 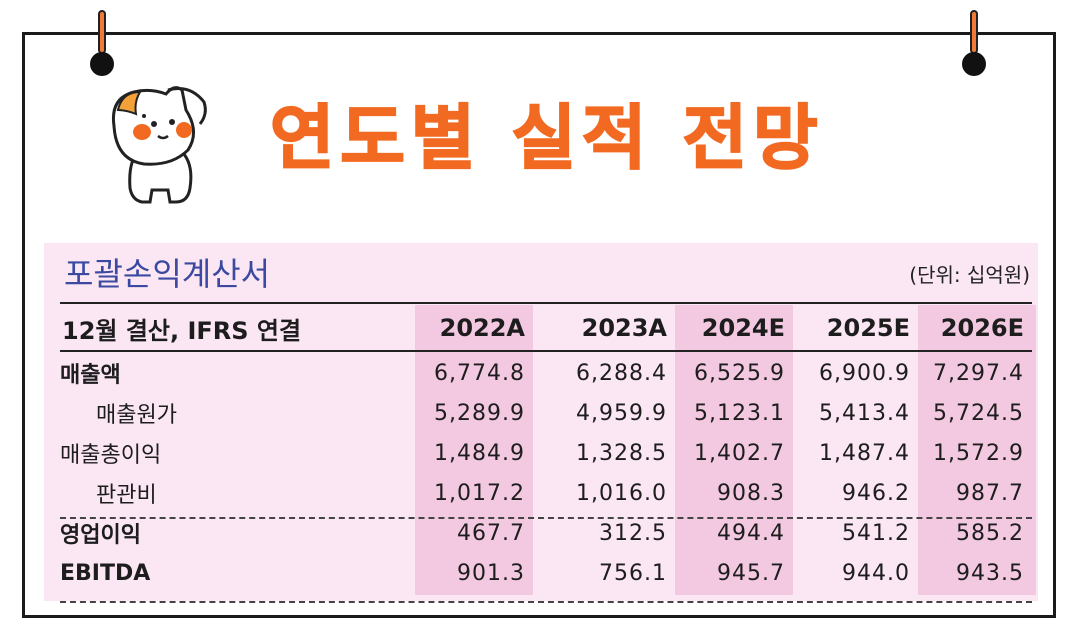 What do you see at coordinates (751, 533) in the screenshot?
I see `cell-value: 494.4` at bounding box center [751, 533].